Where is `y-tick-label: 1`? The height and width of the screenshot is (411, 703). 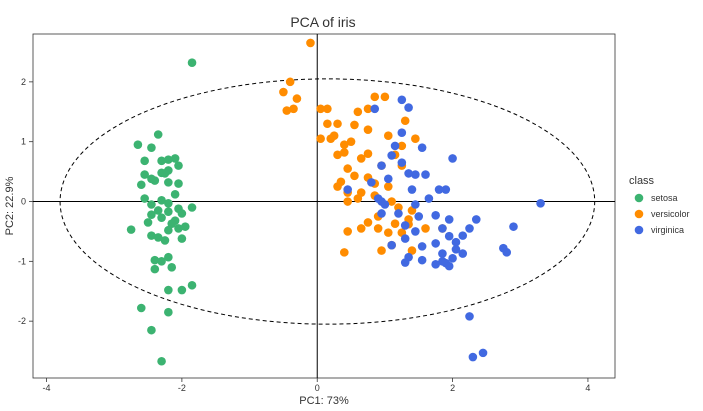
y-tick-label: 1 is located at coordinates (23, 142).